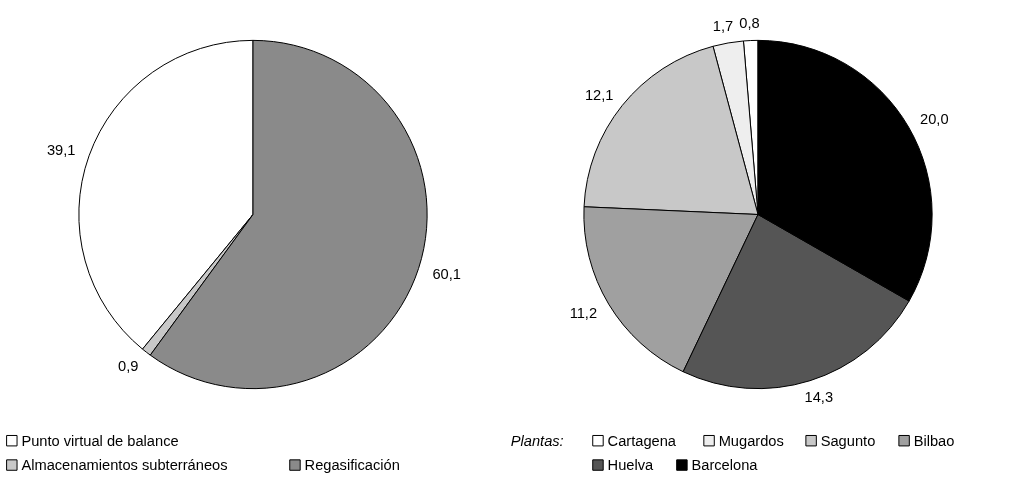 This screenshot has height=483, width=1021. Describe the element at coordinates (725, 465) in the screenshot. I see `legend-label: Barcelona` at that location.